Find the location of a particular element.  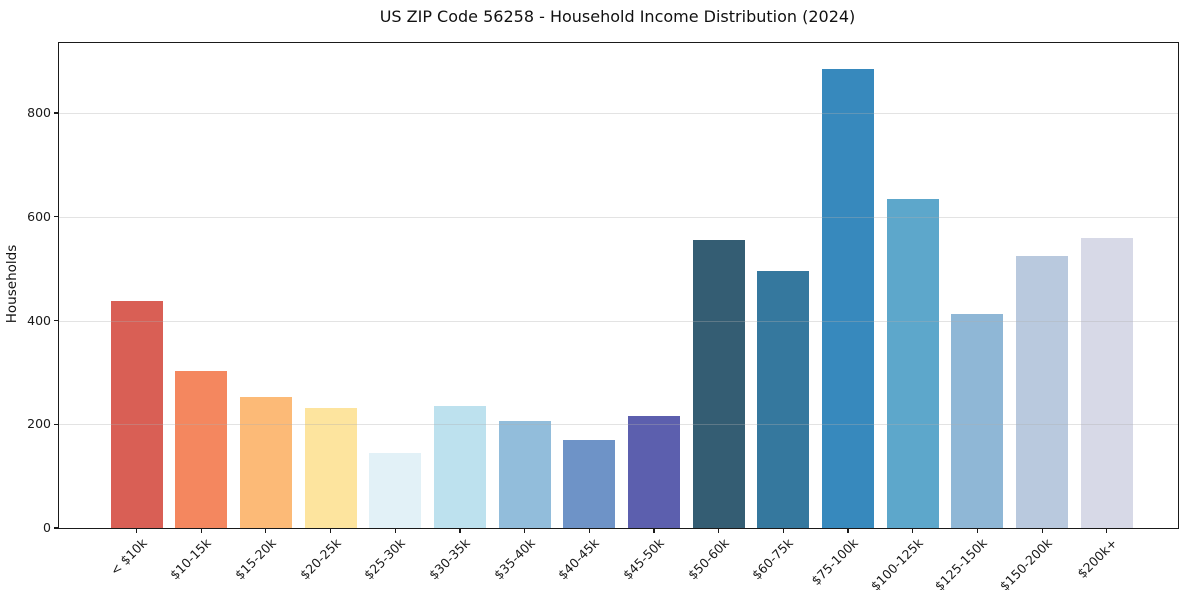

x-tick-label: $20-25k is located at coordinates (320, 559).